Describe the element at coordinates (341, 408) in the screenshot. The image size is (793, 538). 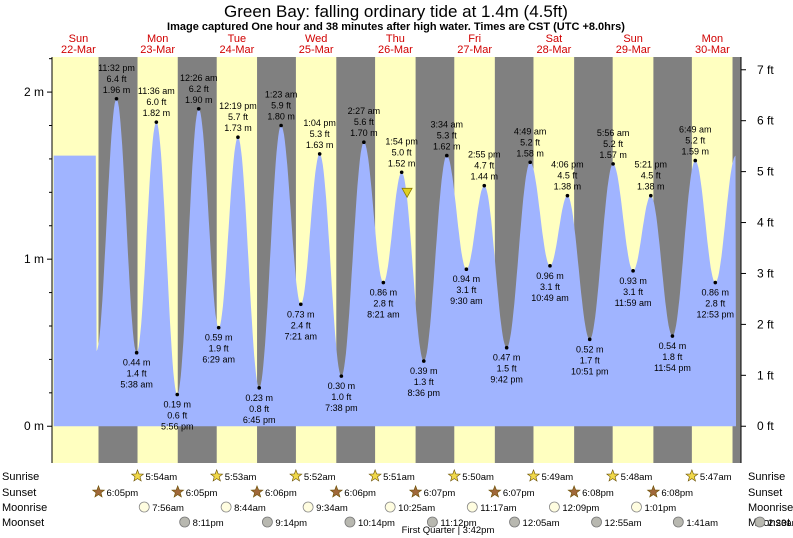
I see `tide-time: 7:38 pm` at that location.